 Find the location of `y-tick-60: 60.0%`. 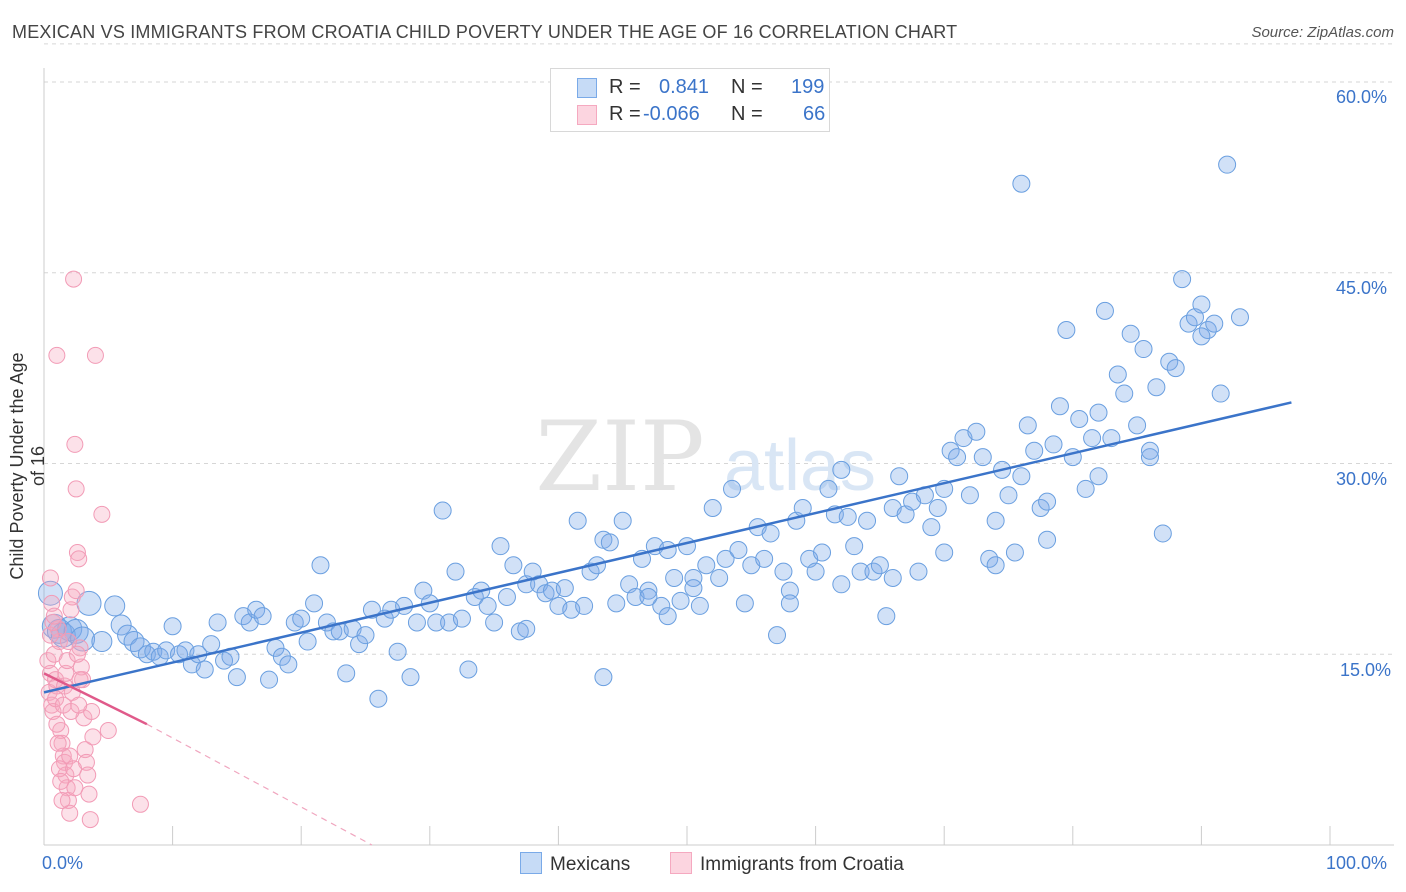

y-tick-60: 60.0% is located at coordinates (1362, 97).